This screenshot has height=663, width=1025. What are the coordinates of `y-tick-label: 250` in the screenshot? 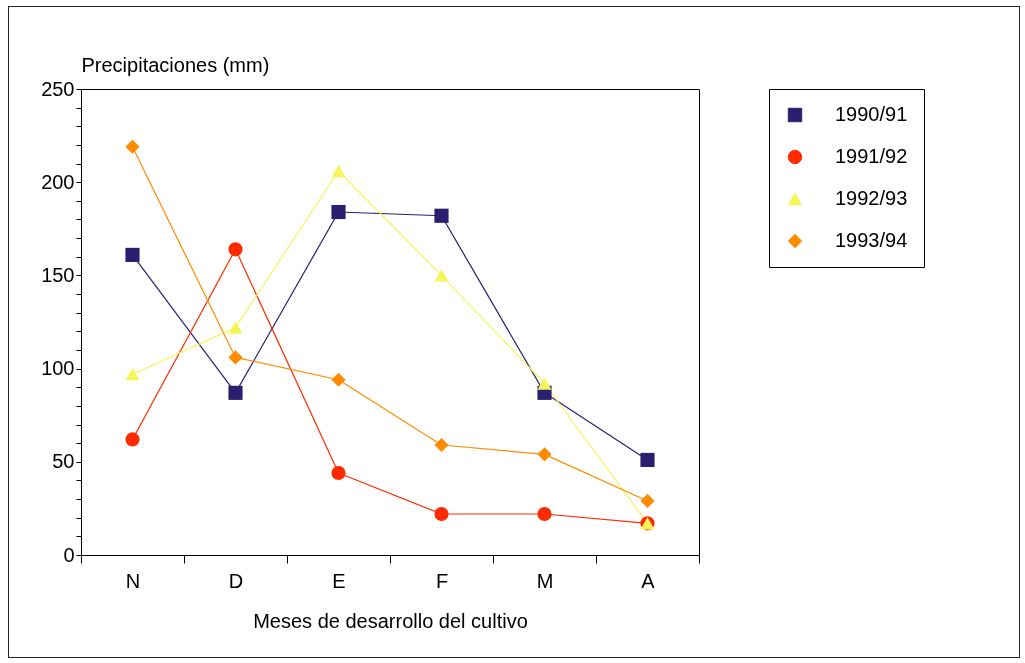 It's located at (58, 88).